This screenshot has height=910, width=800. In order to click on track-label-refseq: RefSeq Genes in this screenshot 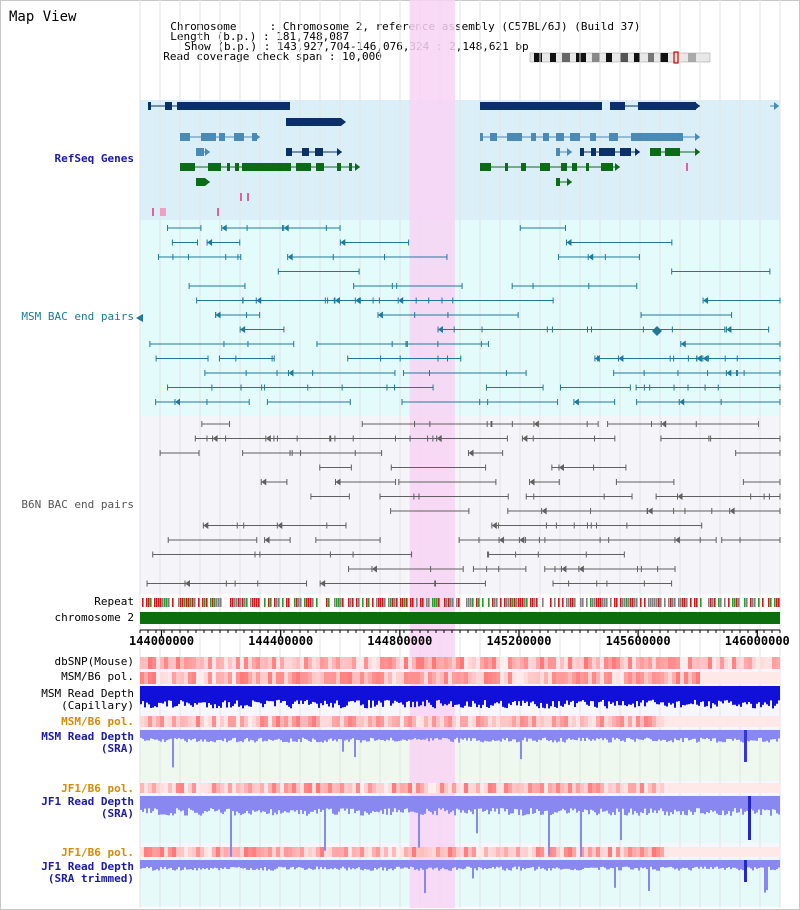, I will do `click(94, 158)`.